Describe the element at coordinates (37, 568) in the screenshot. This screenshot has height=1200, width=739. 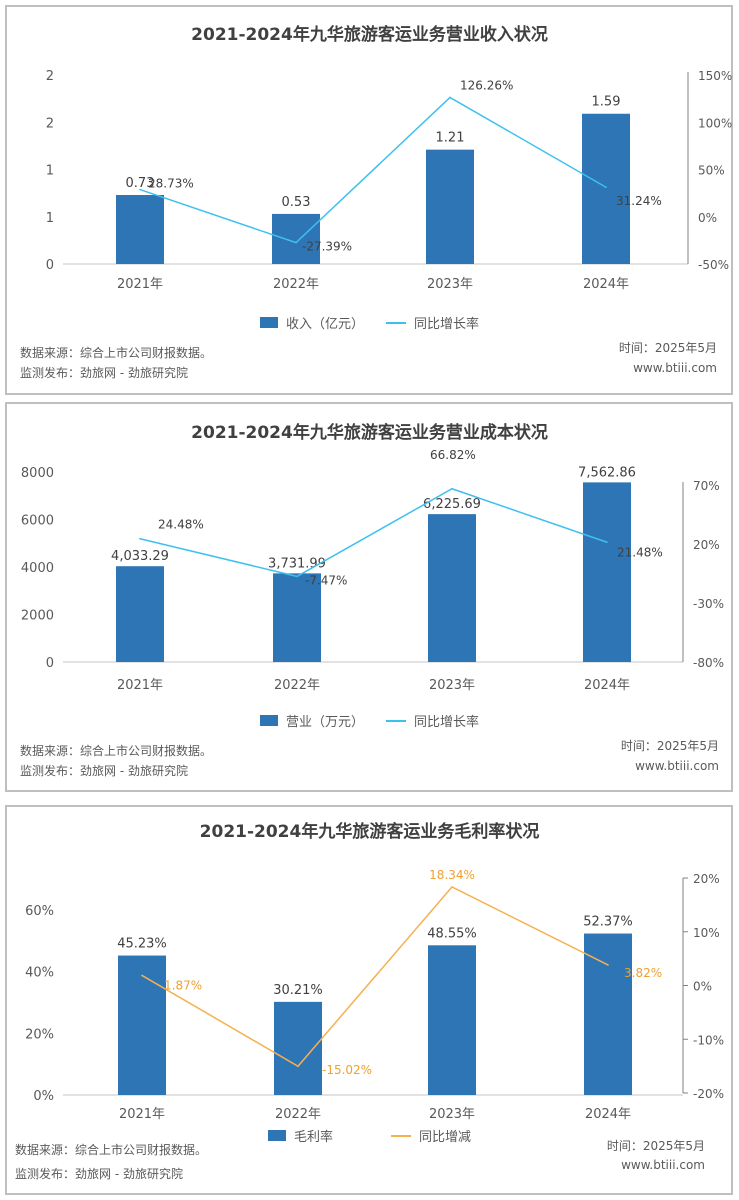
I see `left-axis-tick-label: 4000` at that location.